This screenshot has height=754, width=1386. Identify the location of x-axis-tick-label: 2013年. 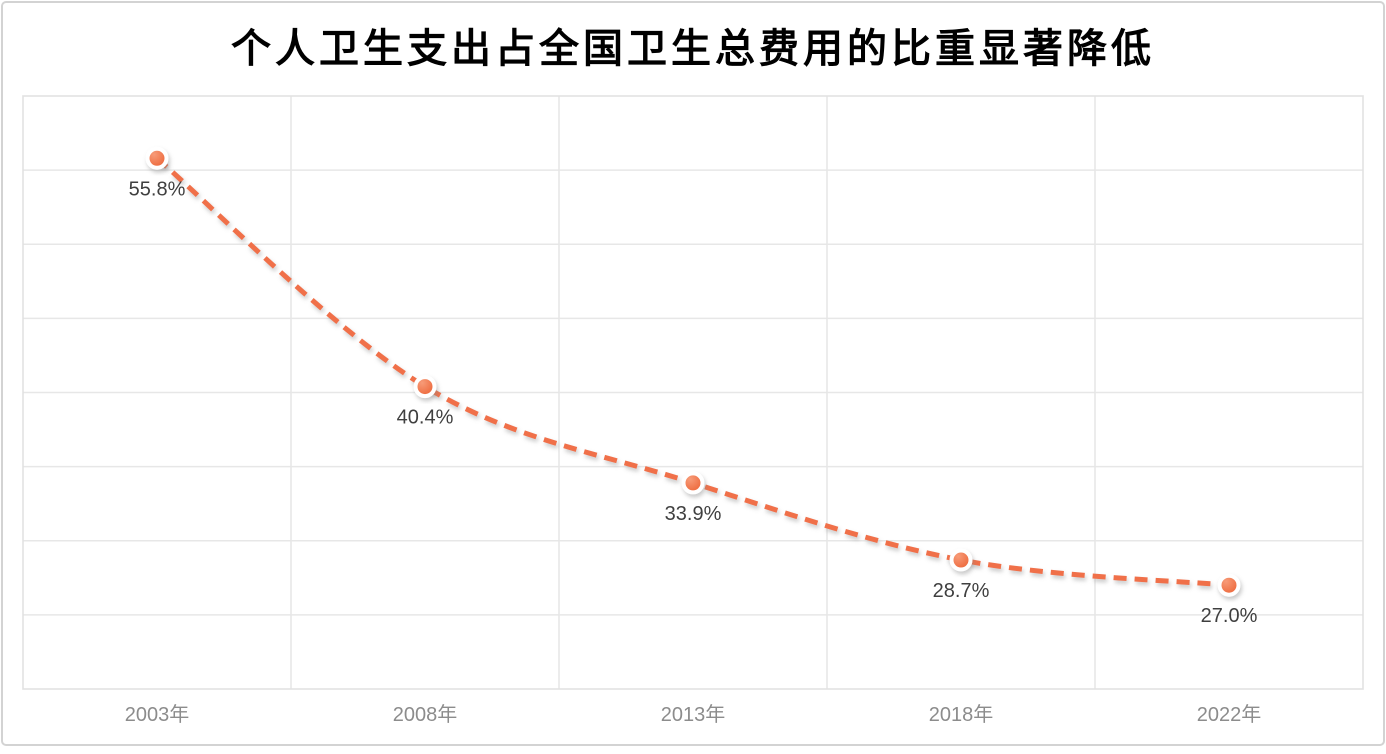
(693, 714).